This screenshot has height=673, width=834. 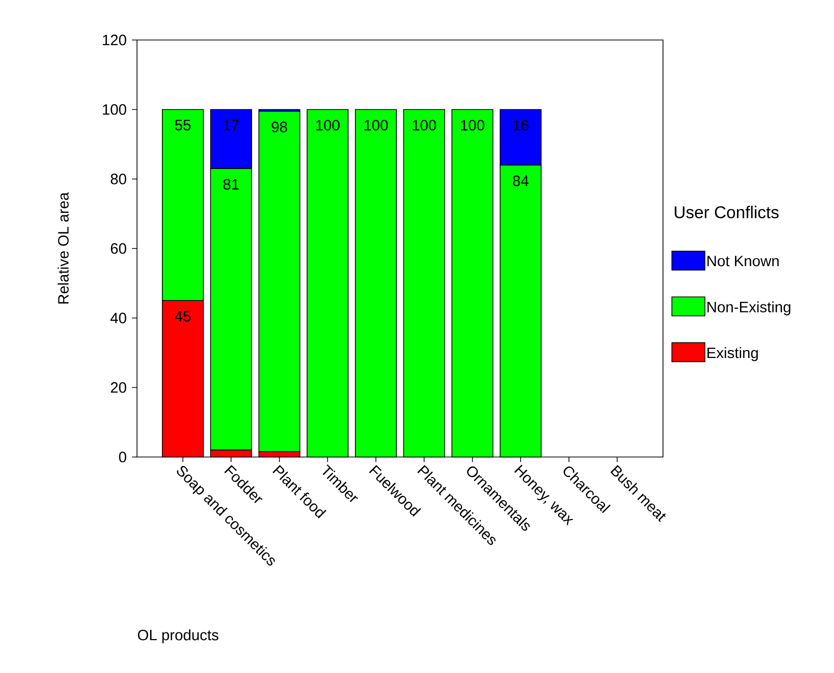 I want to click on y-tick-label: 40, so click(x=118, y=318).